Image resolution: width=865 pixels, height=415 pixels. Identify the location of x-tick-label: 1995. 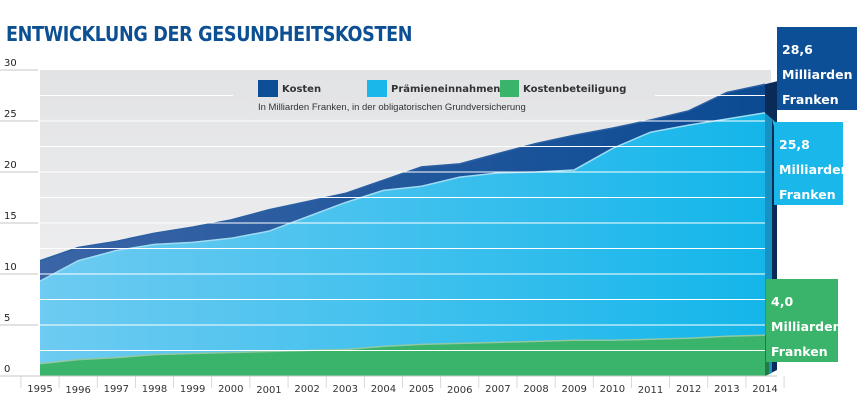
(39, 389).